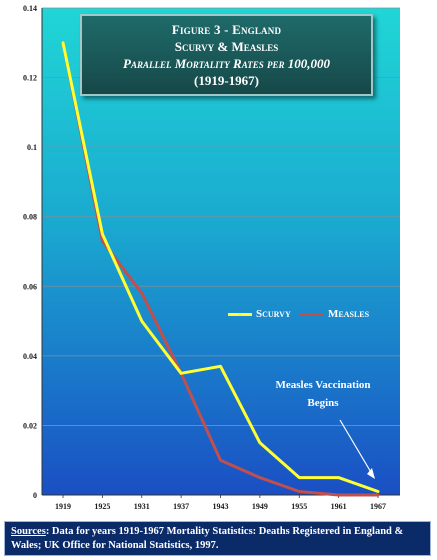 The image size is (437, 560). Describe the element at coordinates (273, 314) in the screenshot. I see `legend-label-scurvy: Scurvy` at that location.